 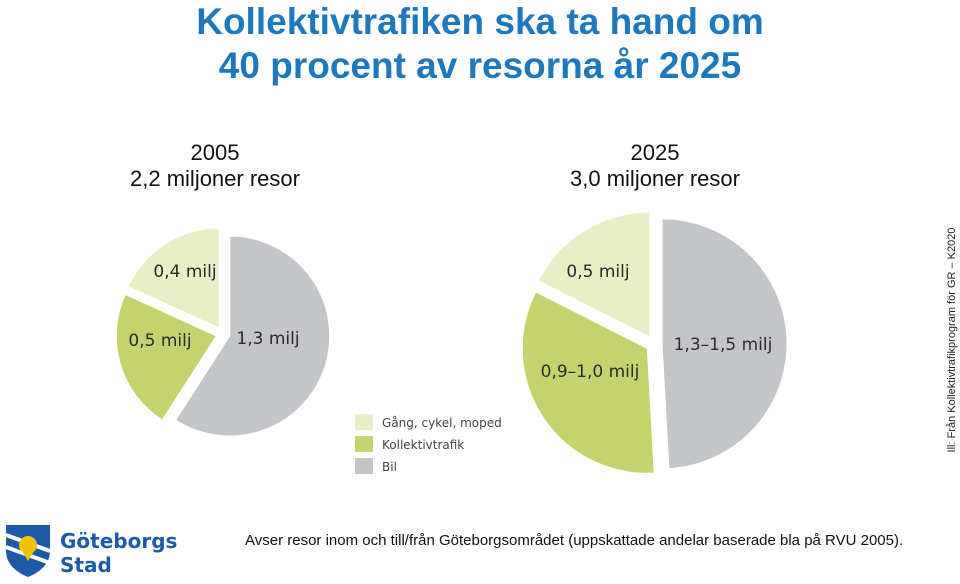 What do you see at coordinates (267, 339) in the screenshot?
I see `pie-2005-label-bil: 1,3 milj` at bounding box center [267, 339].